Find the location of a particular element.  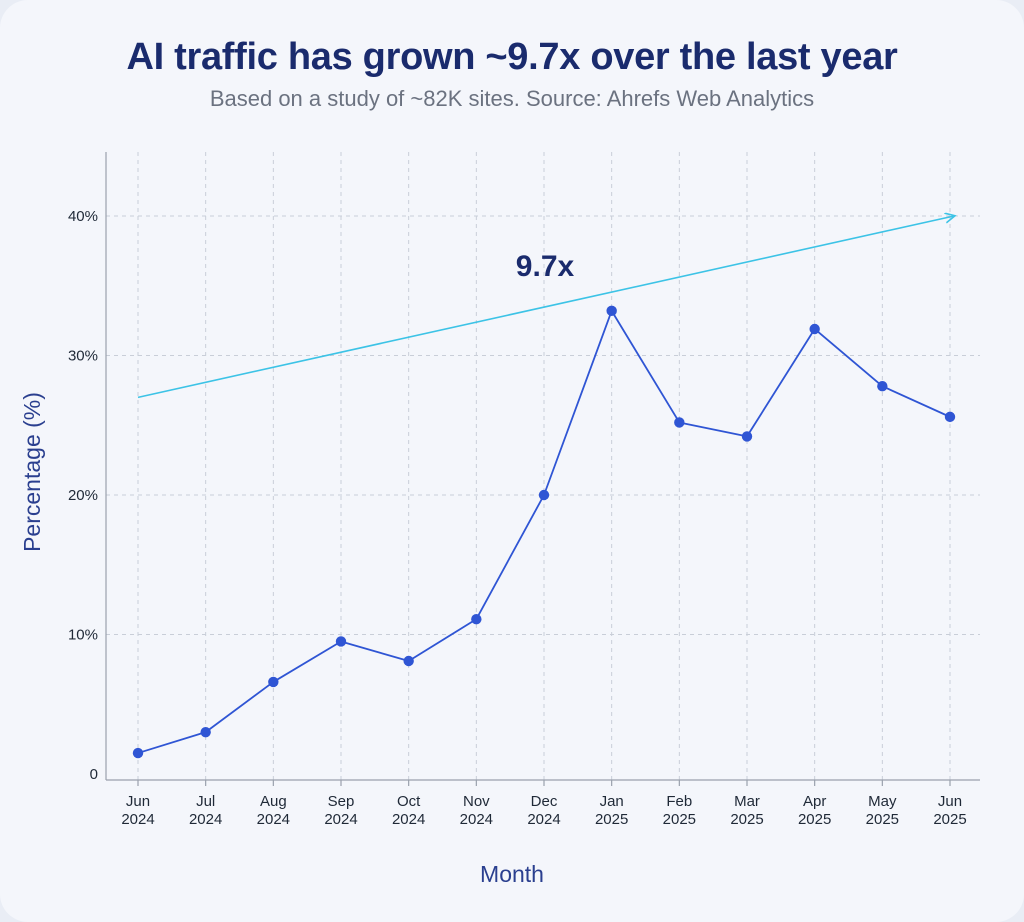

y-tick-label: 40% is located at coordinates (83, 216).